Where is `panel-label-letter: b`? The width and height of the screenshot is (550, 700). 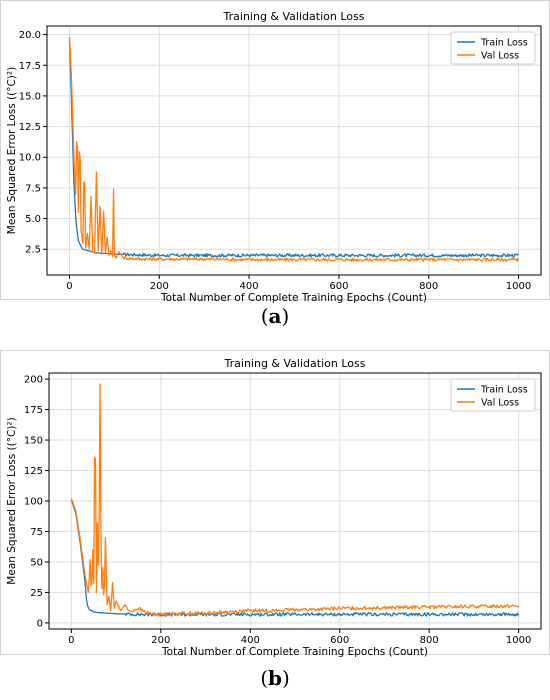
panel-label-letter: b is located at coordinates (275, 678).